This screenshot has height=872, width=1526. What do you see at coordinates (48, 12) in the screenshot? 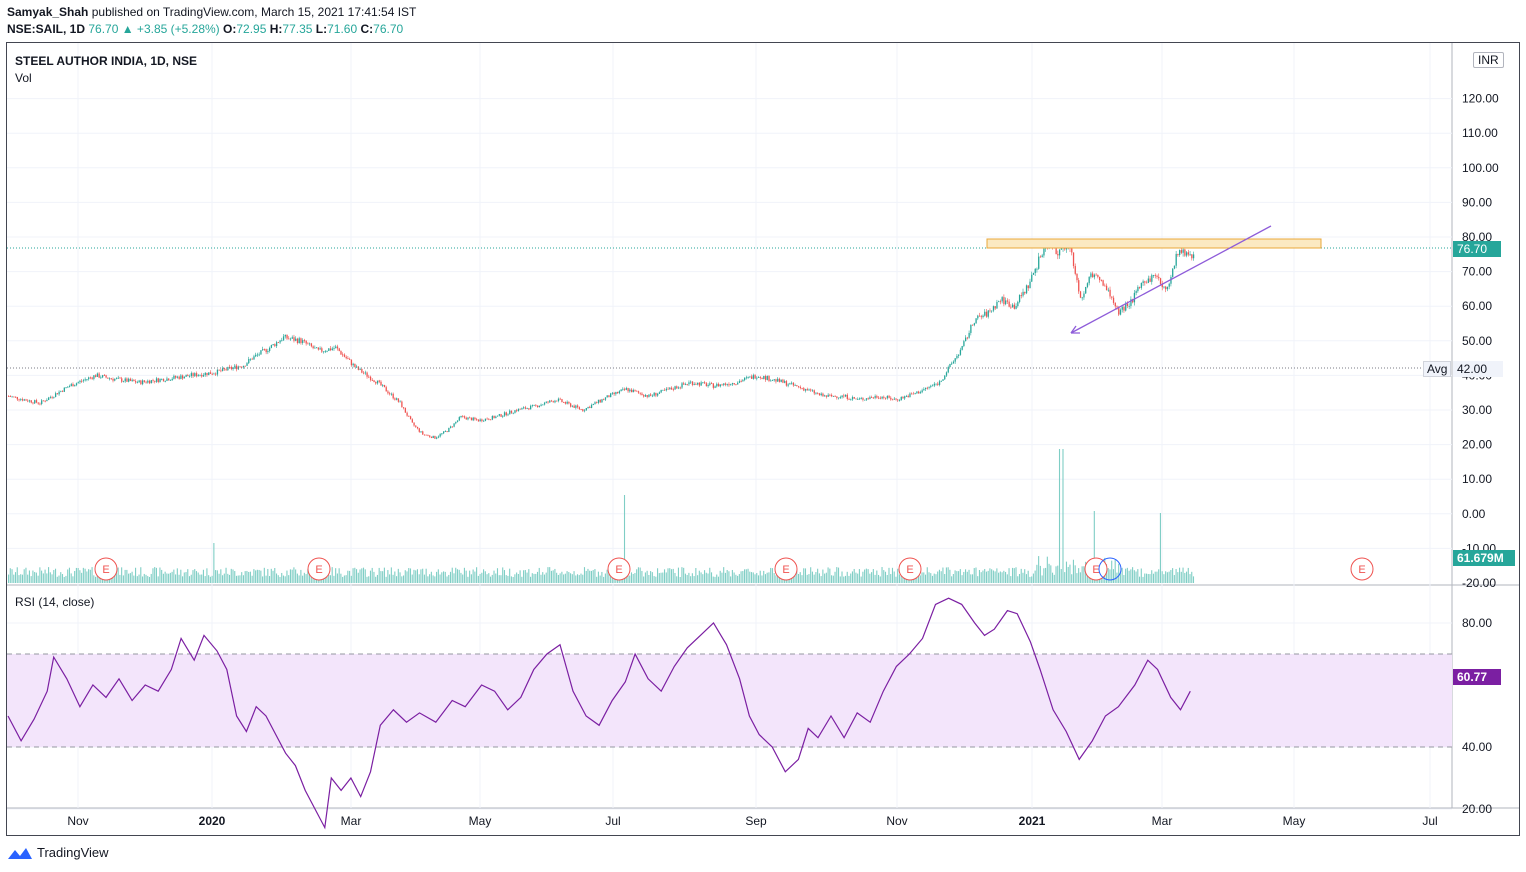
I see `author-name: Samyak_Shah` at bounding box center [48, 12].